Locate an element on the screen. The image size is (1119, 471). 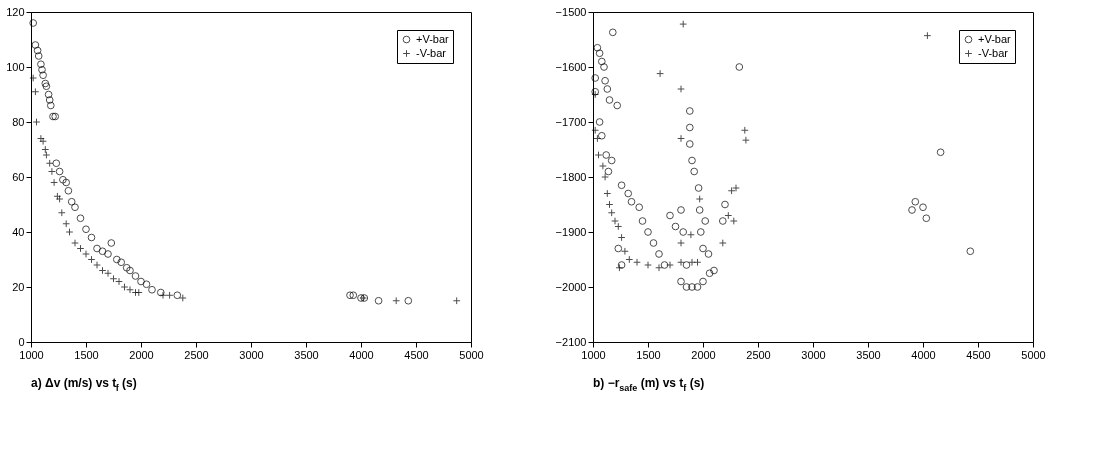
legend-label: +V-bar is located at coordinates (995, 38).